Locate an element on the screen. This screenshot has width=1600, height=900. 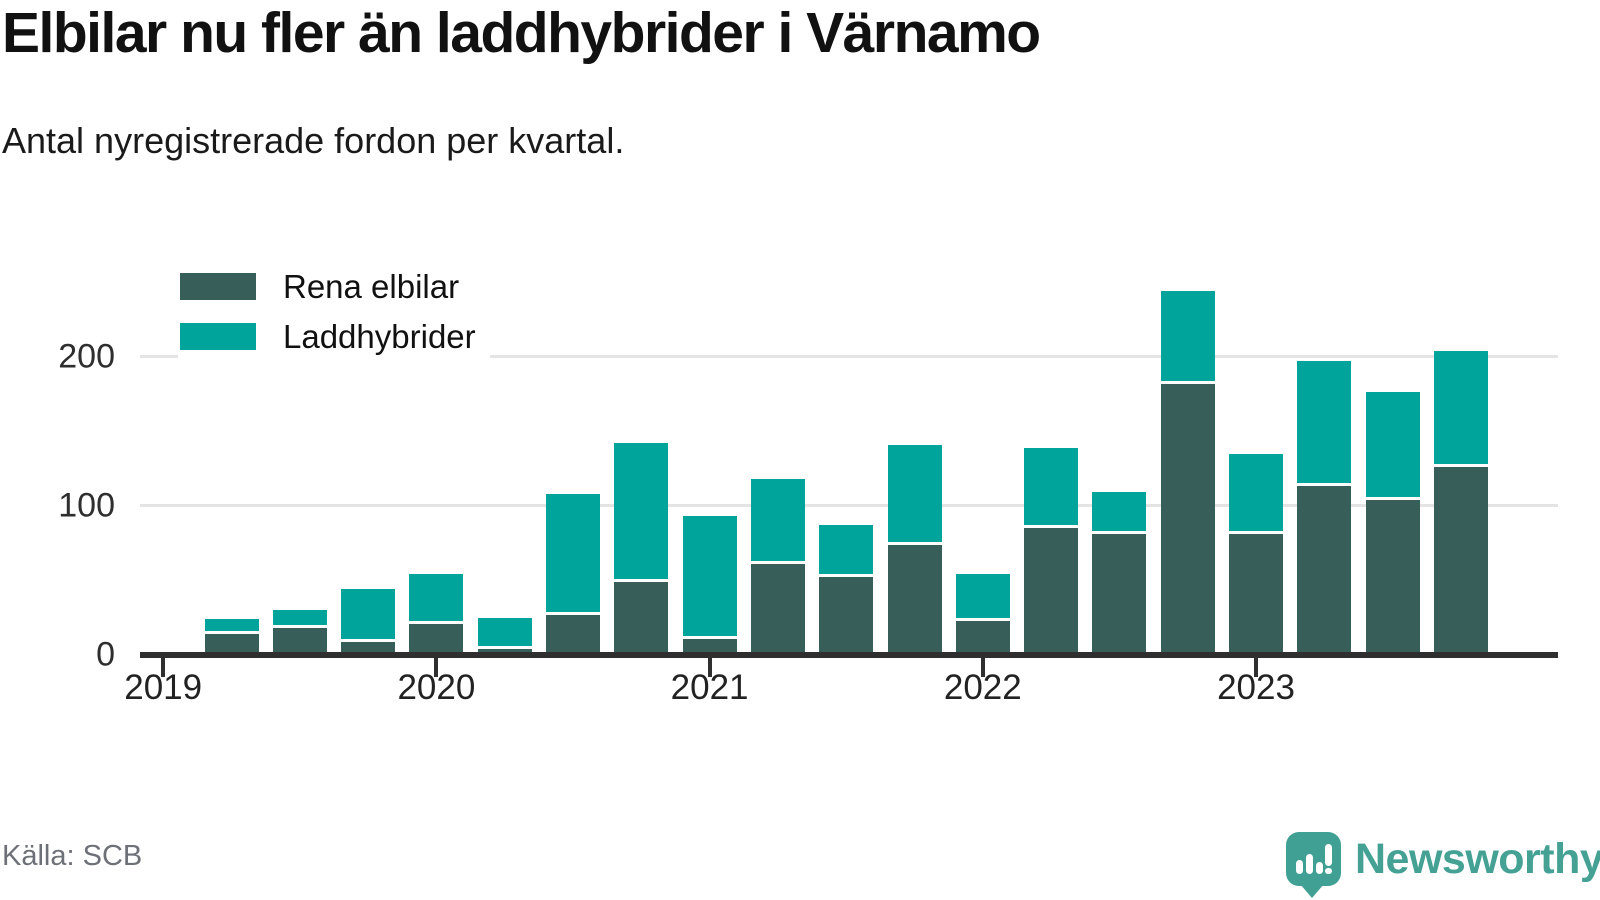
bar-2023-q2-rena-elbilar is located at coordinates (1392, 576).